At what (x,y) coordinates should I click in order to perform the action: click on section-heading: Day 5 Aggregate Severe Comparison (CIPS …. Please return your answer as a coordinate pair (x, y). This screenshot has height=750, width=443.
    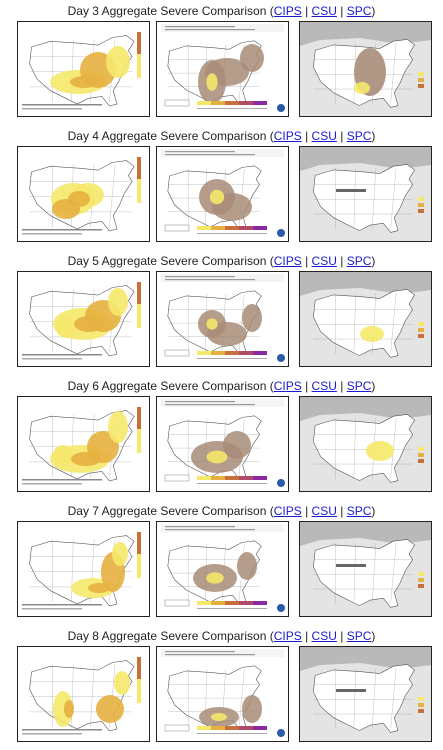
    Looking at the image, I should click on (221, 261).